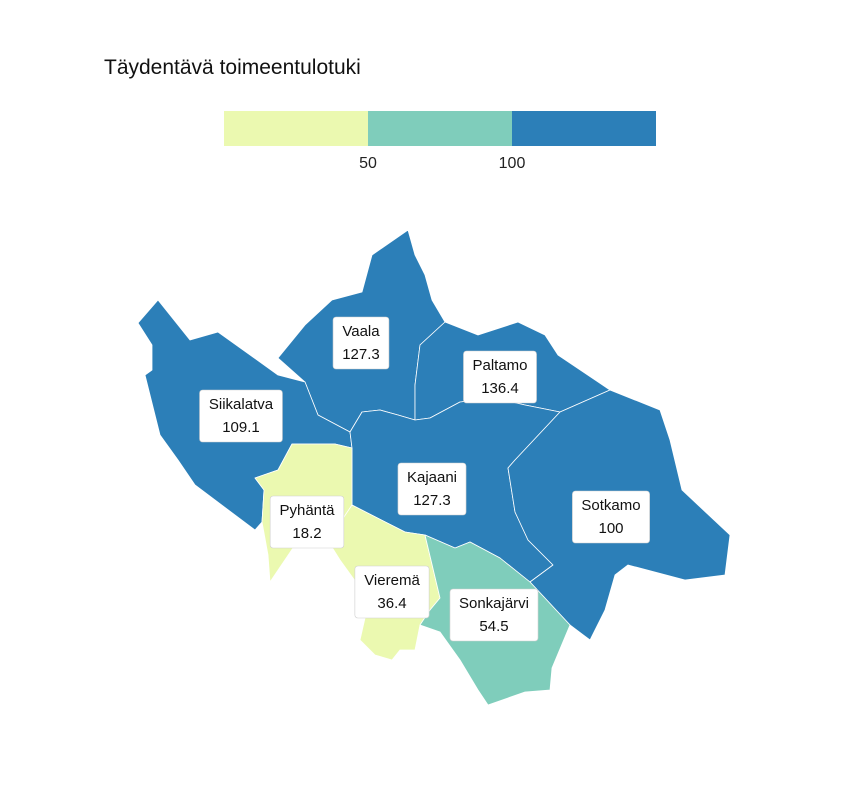  Describe the element at coordinates (512, 163) in the screenshot. I see `legend-tick-100: 100` at that location.